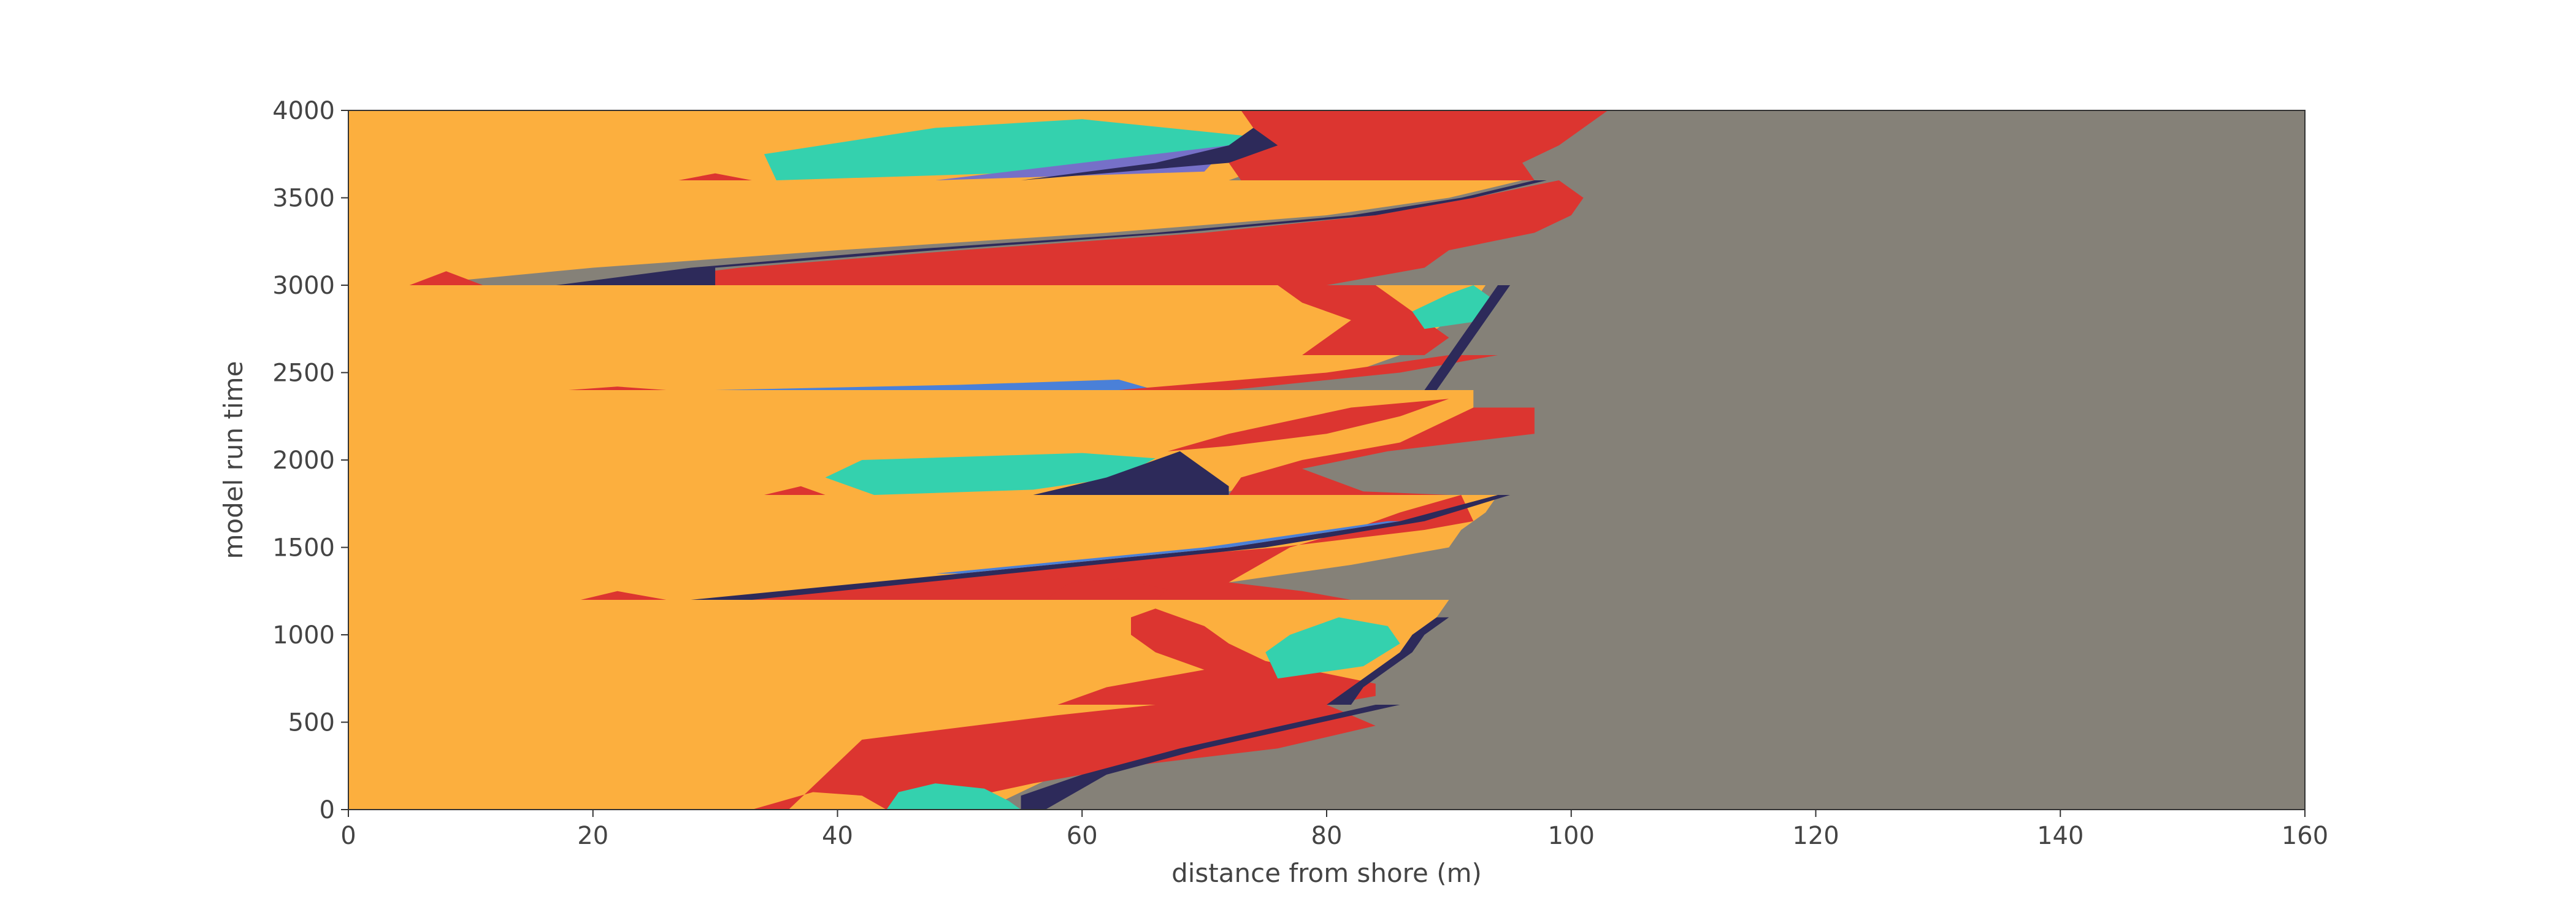 The width and height of the screenshot is (2576, 920). Describe the element at coordinates (1571, 836) in the screenshot. I see `x-tick-label: 100` at that location.